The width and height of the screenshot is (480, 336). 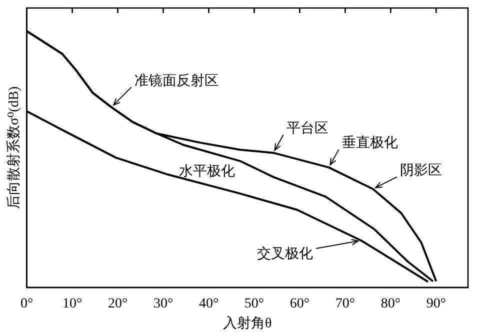 What do you see at coordinates (300, 304) in the screenshot?
I see `x-tick-label: 60°` at bounding box center [300, 304].